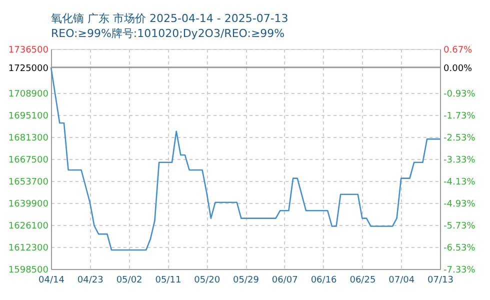  I want to click on x-tick-label: 04/14, so click(51, 281).